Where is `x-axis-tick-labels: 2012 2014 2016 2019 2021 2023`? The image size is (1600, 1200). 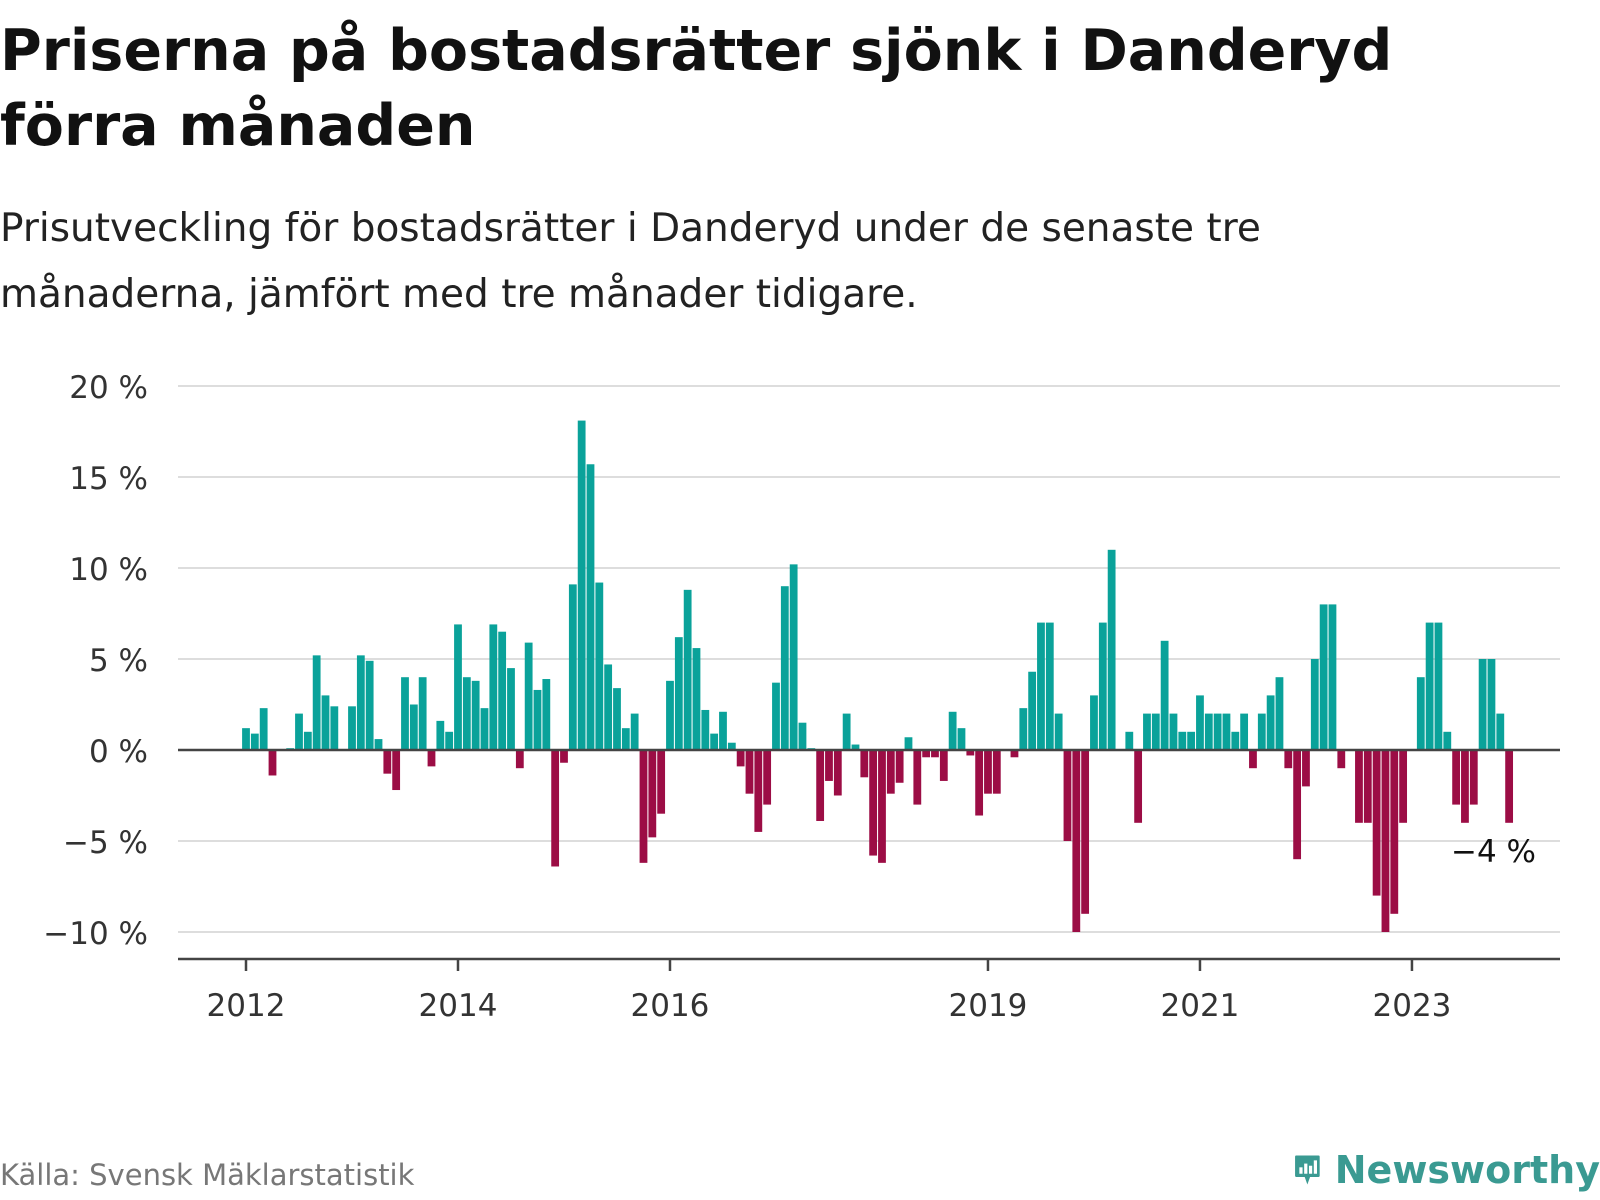 x-axis-tick-labels: 2012 2014 2016 2019 2021 2023 is located at coordinates (829, 991).